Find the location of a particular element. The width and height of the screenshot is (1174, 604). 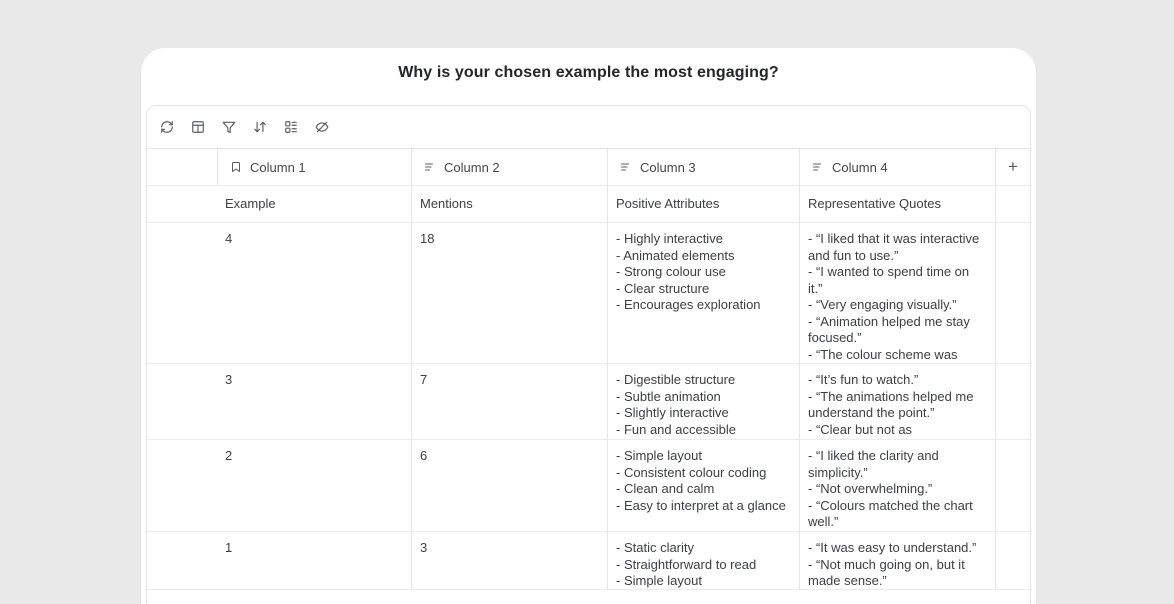

cell-mentions: 18 is located at coordinates (509, 293).